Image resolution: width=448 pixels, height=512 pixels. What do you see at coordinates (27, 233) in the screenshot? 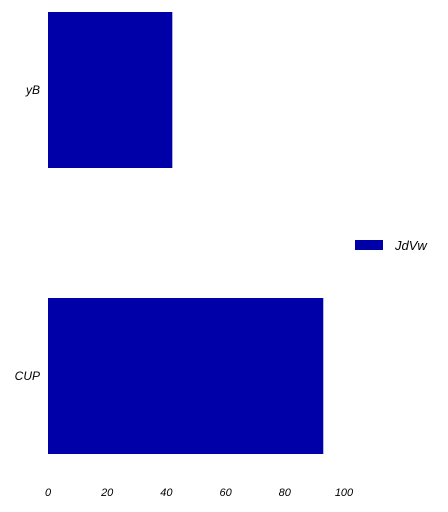
I see `category-labels-group: yB CUP` at bounding box center [27, 233].